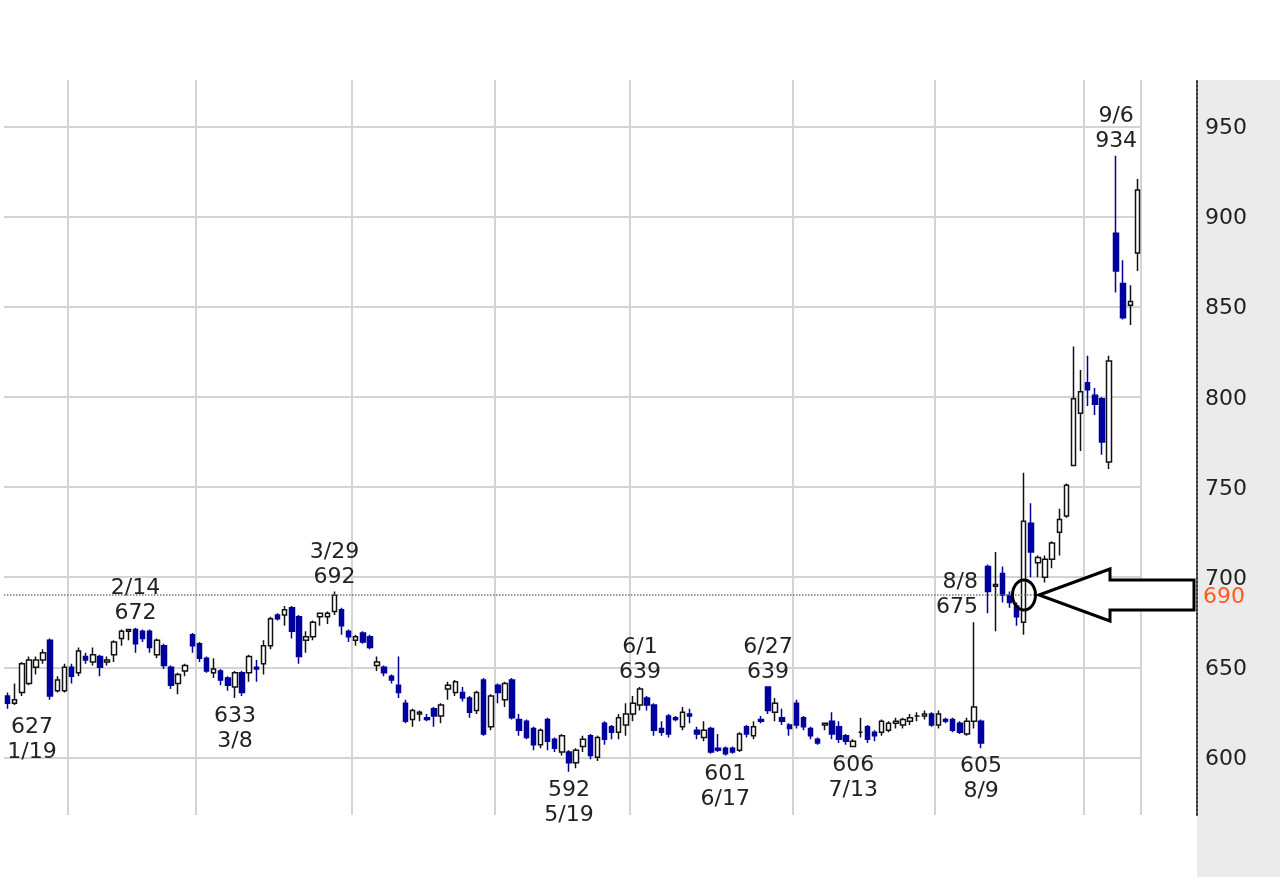  What do you see at coordinates (1116, 126) in the screenshot?
I see `annotation: 9/6 934` at bounding box center [1116, 126].